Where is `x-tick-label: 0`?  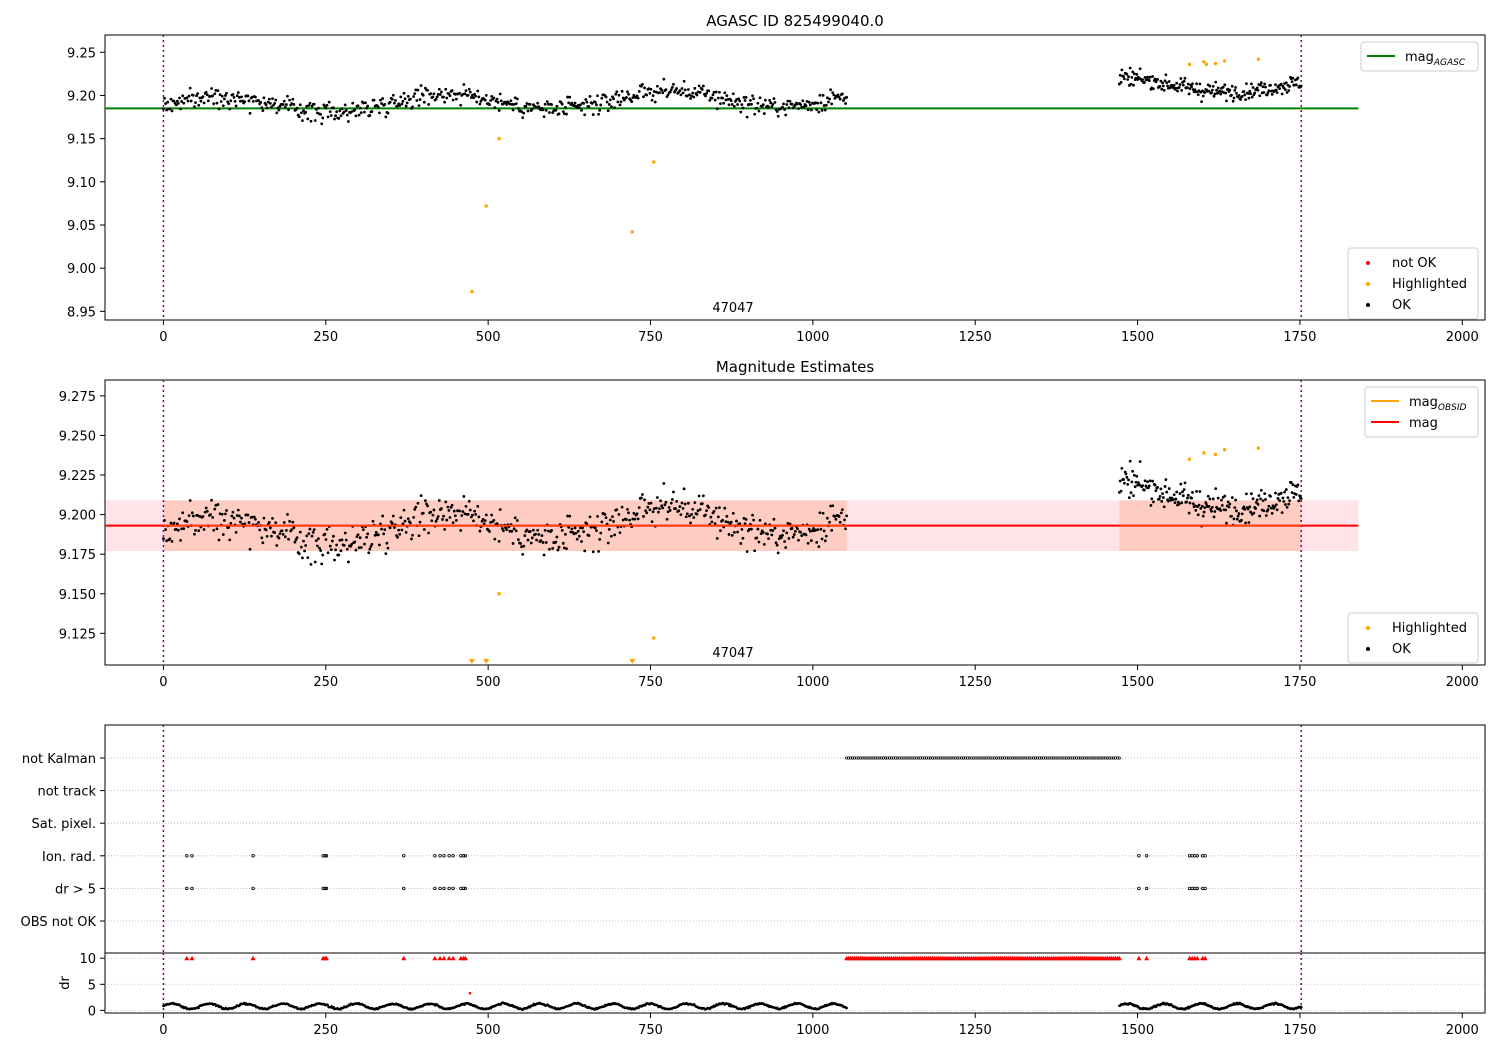 x-tick-label: 0 is located at coordinates (163, 1030).